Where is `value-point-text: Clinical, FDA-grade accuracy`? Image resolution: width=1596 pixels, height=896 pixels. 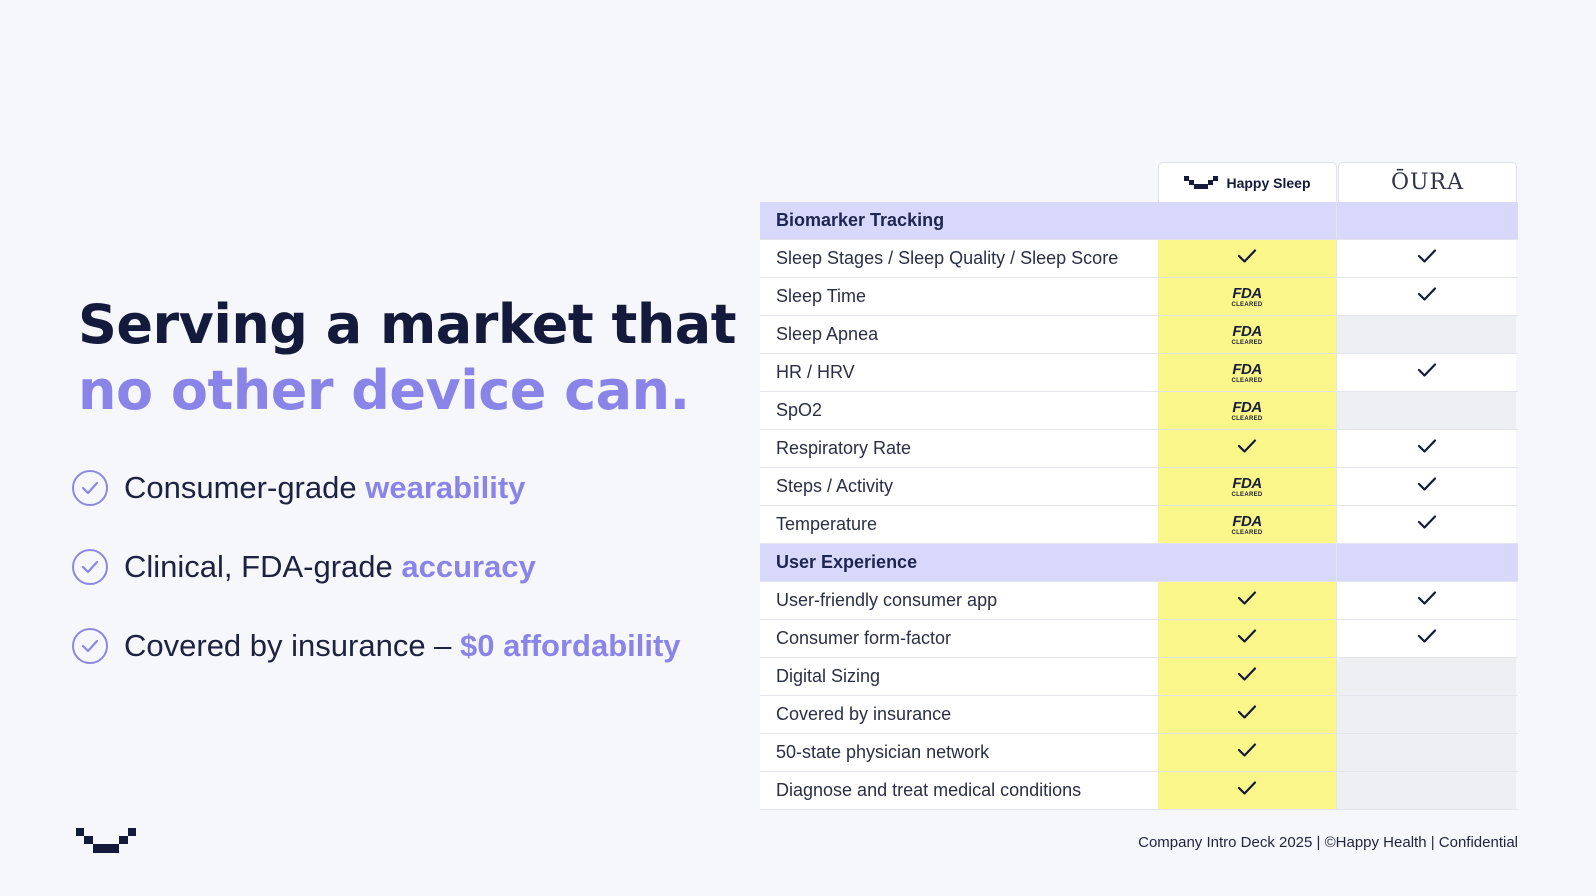
value-point-text: Clinical, FDA-grade accuracy is located at coordinates (330, 566).